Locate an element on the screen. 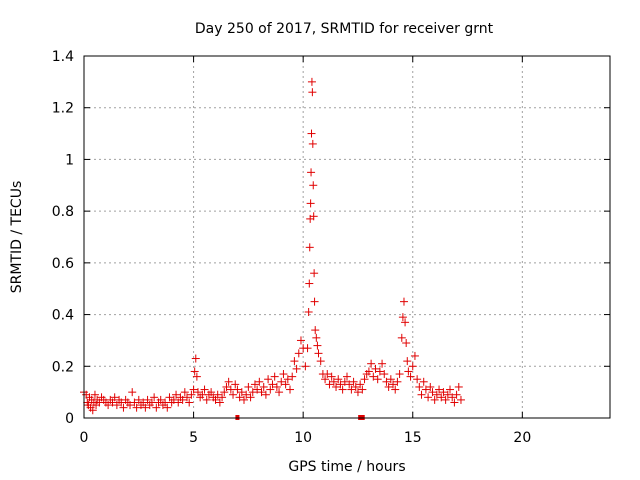 Image resolution: width=640 pixels, height=480 pixels. x-tick-label: 15 is located at coordinates (413, 438).